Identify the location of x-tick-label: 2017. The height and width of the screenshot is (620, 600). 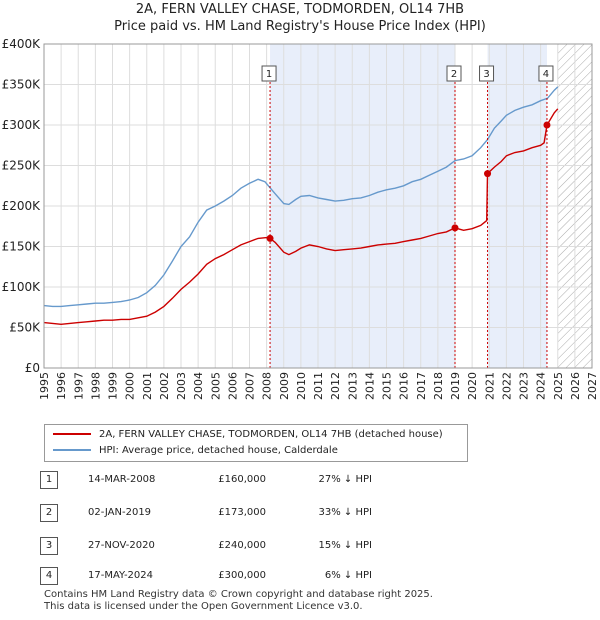
(421, 386).